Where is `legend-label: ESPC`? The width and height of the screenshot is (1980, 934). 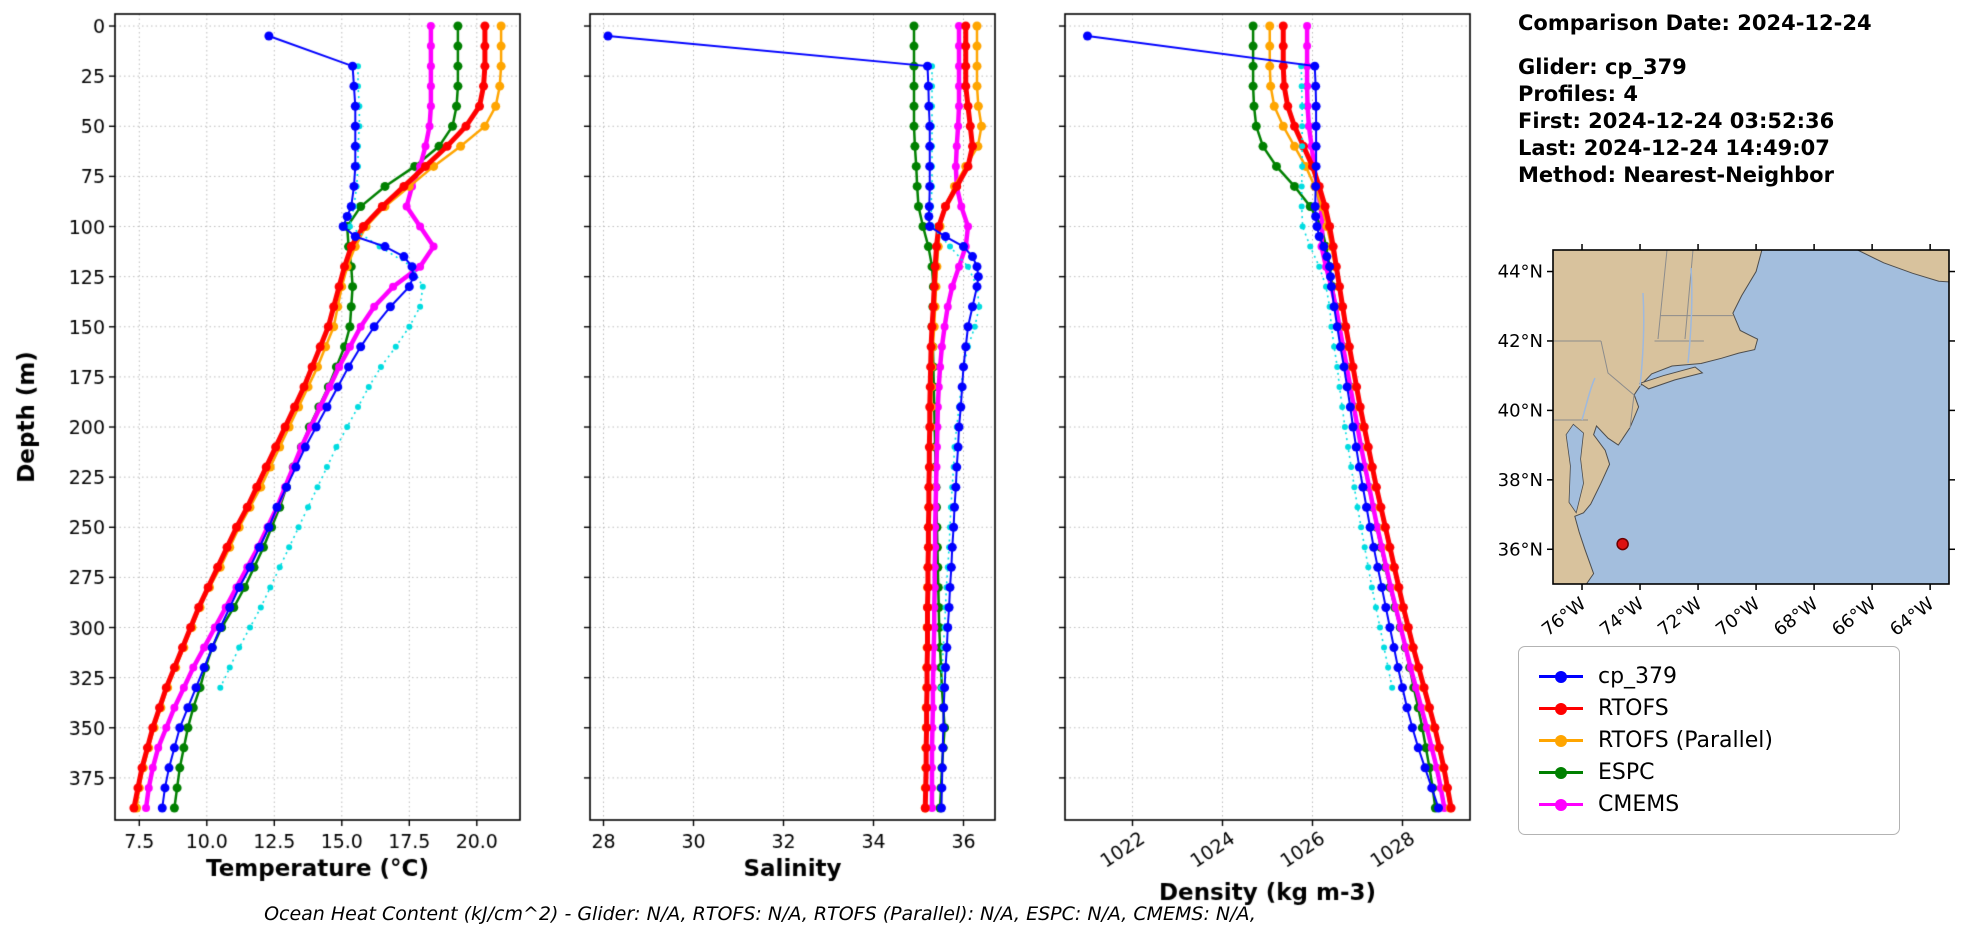 legend-label: ESPC is located at coordinates (1626, 772).